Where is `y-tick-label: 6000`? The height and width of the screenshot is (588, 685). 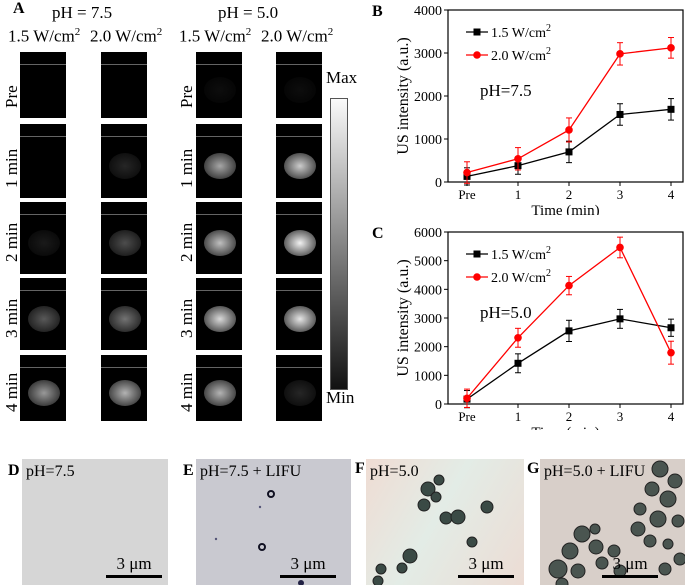
y-tick-label: 6000 is located at coordinates (428, 233).